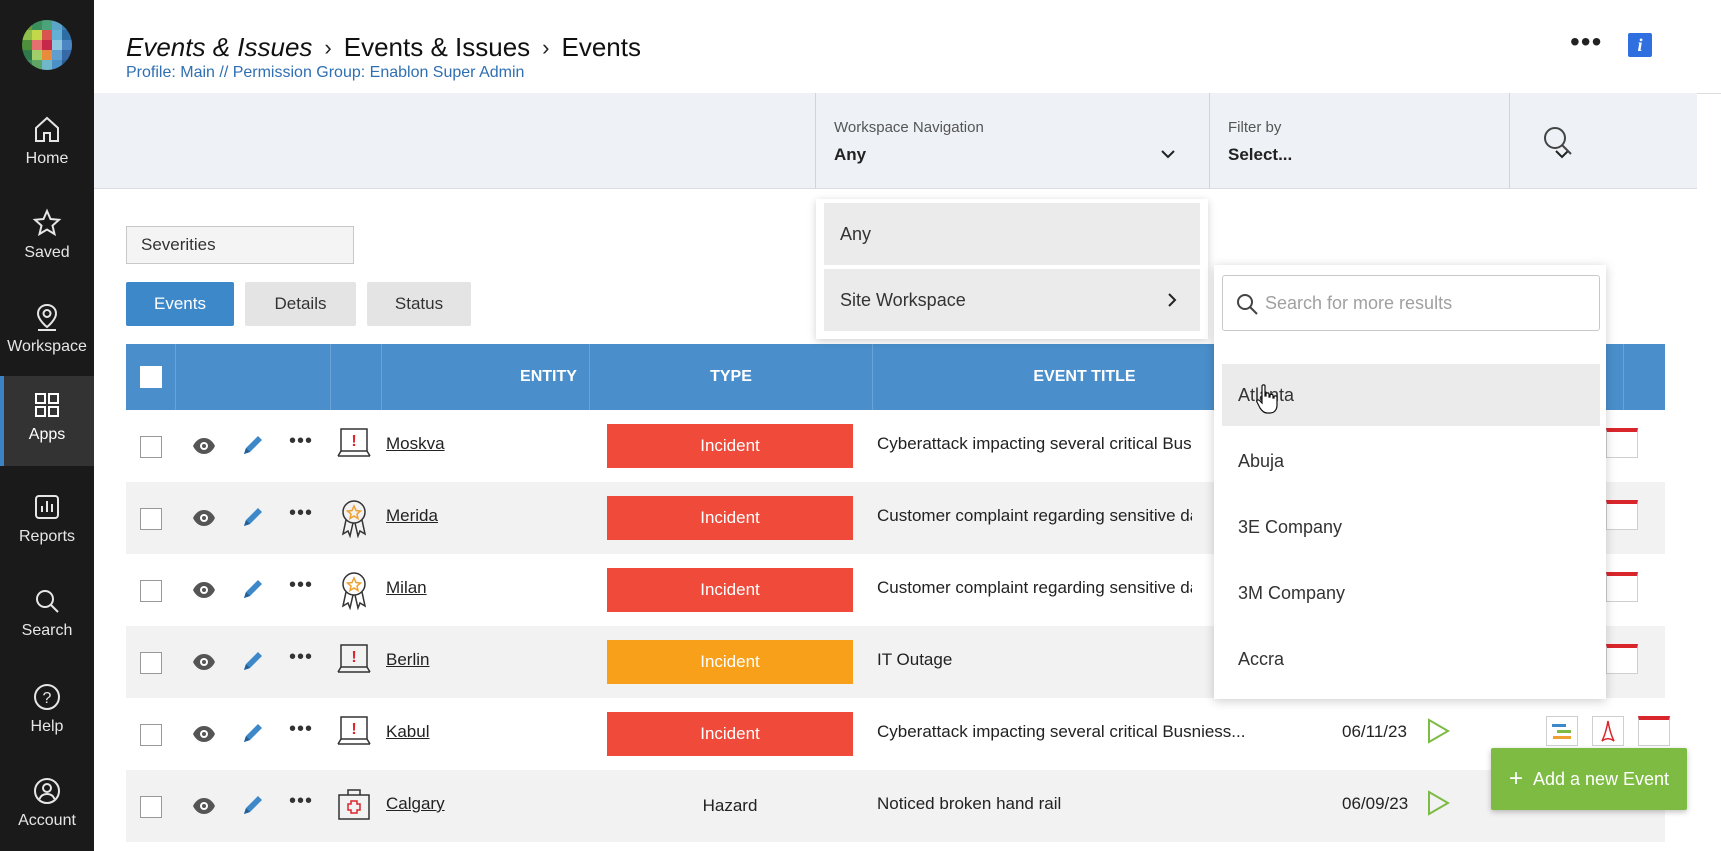 Image resolution: width=1721 pixels, height=851 pixels. Describe the element at coordinates (1562, 731) in the screenshot. I see `gantt-icon` at that location.